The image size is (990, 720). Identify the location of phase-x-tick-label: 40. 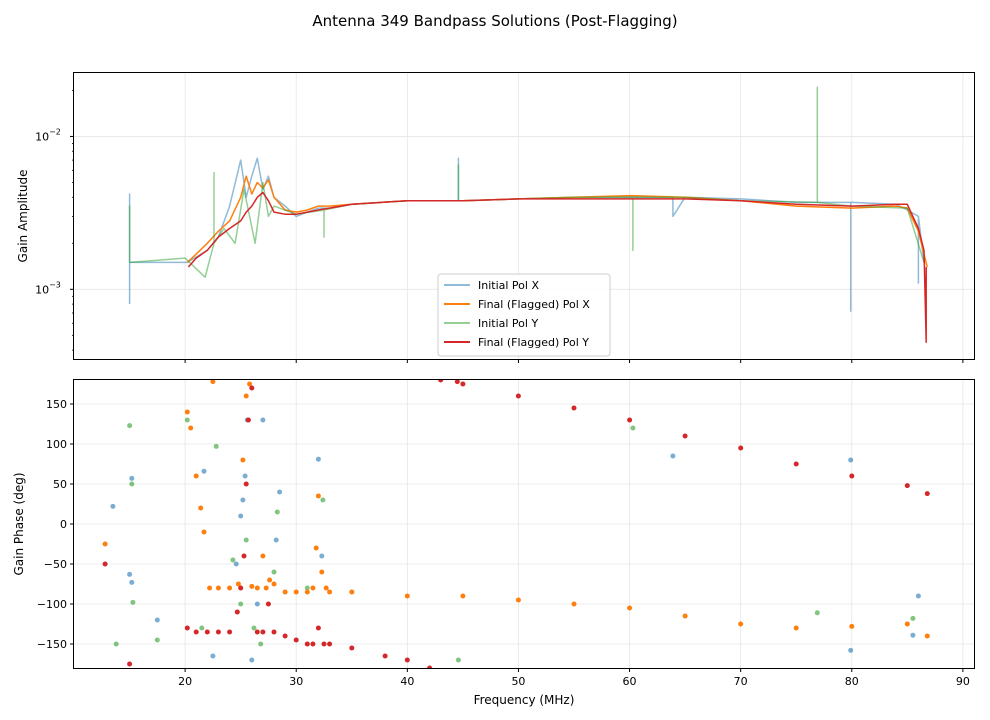
(407, 681).